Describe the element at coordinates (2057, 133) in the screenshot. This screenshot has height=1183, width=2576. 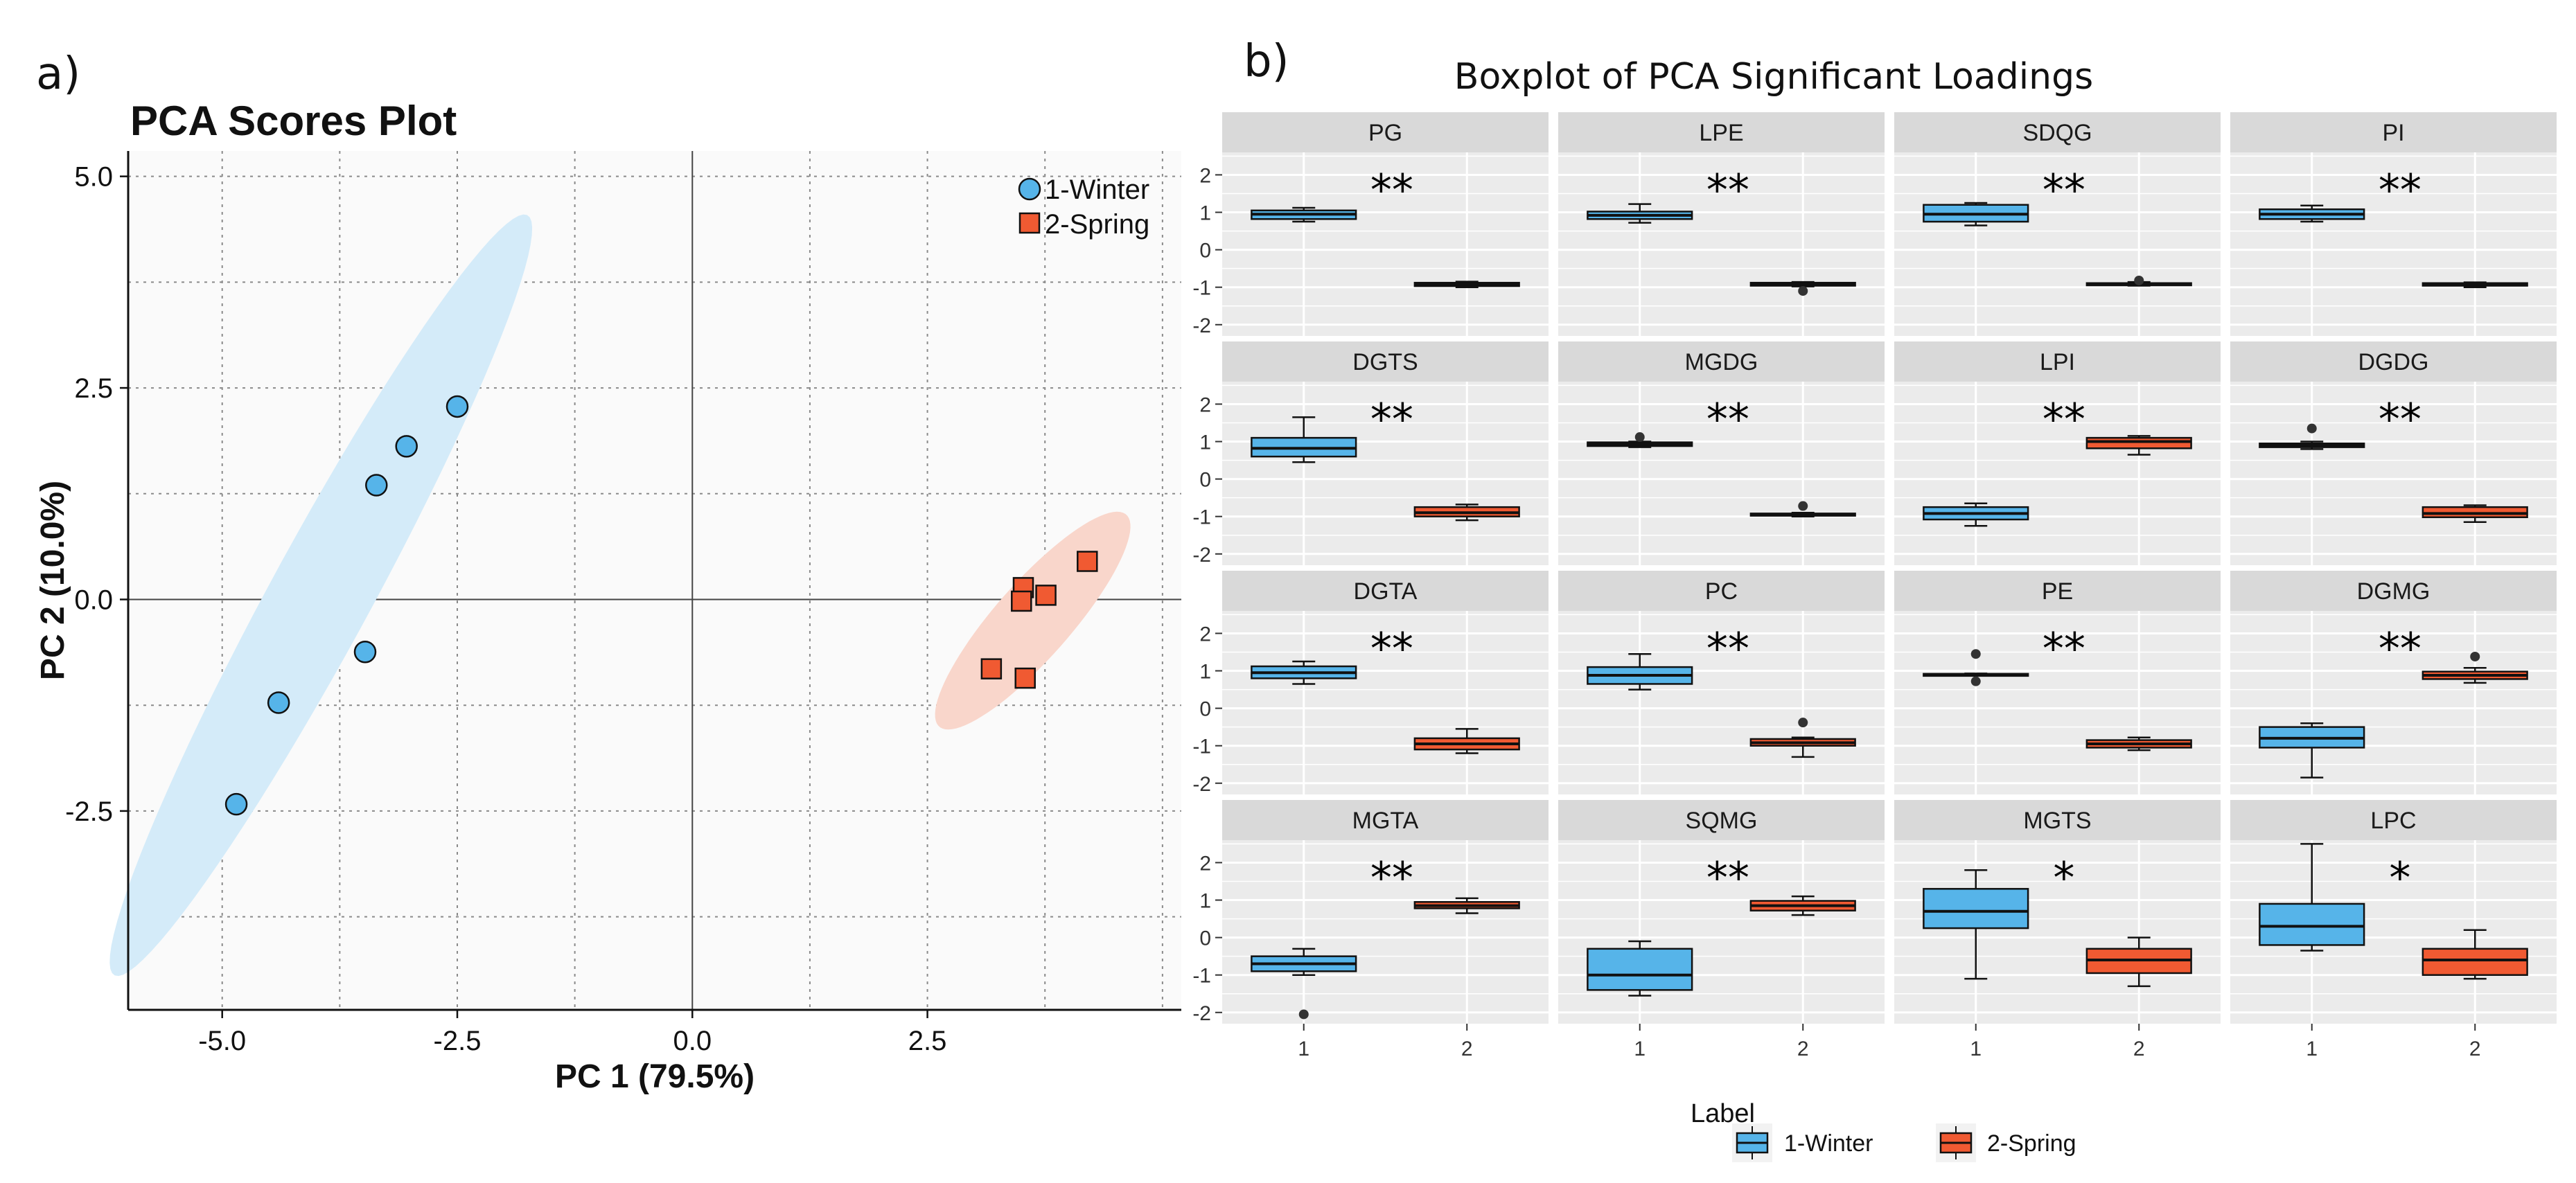
I see `facet-strip-label: SDQG` at that location.